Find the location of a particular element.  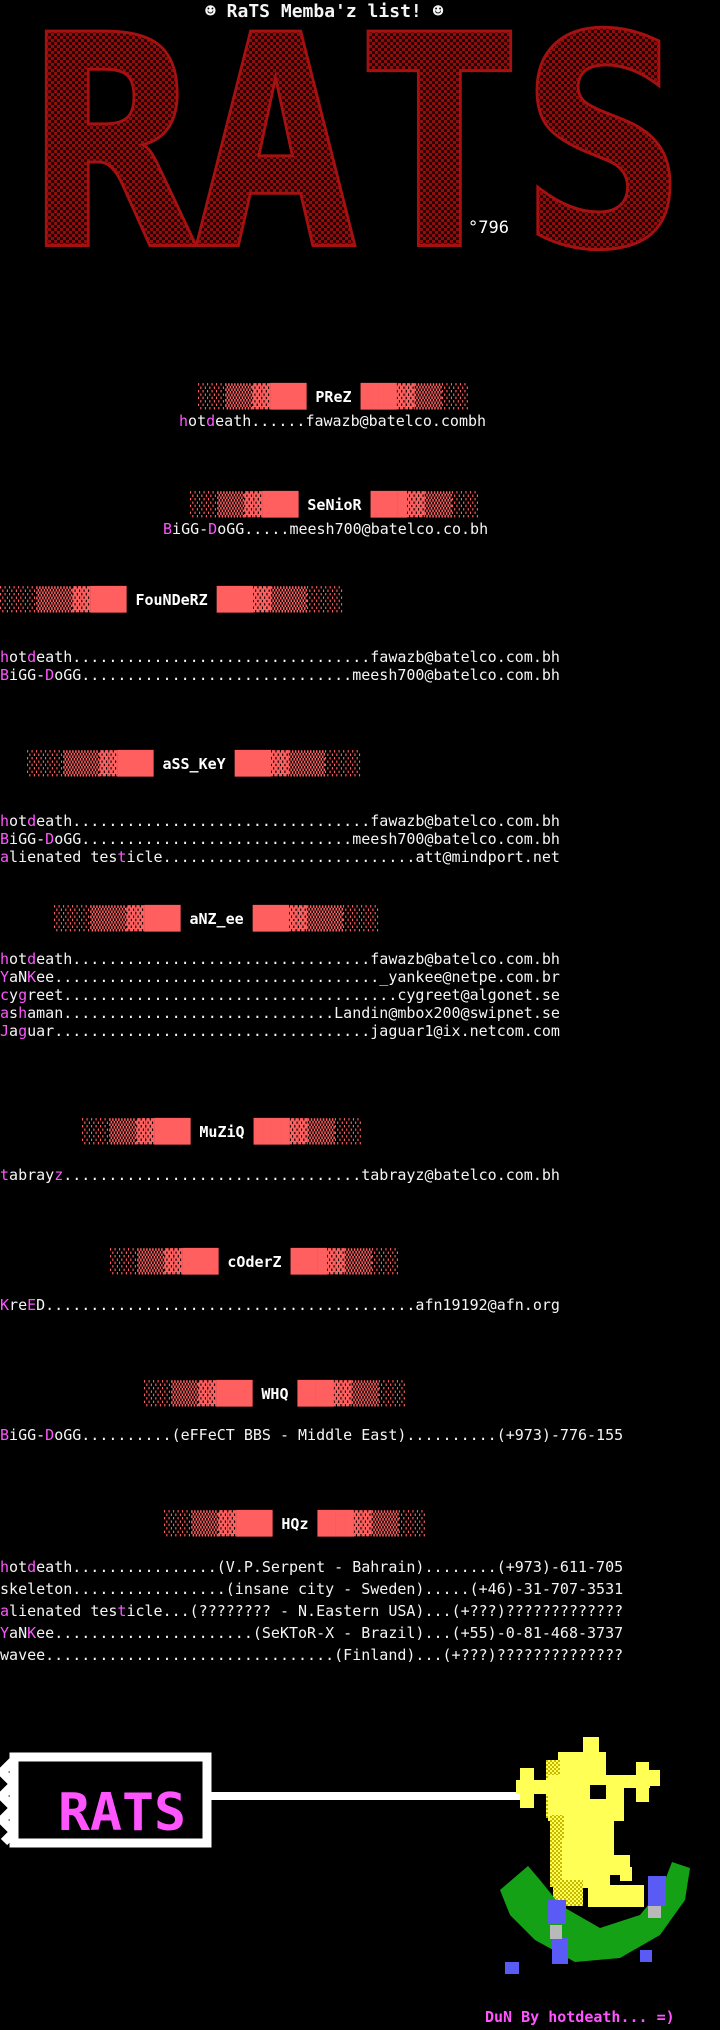

section-bar-whq: ░░░▒▒▒▓▓████ WHQ ████▓▓▒▒▒░░░ is located at coordinates (275, 1393).